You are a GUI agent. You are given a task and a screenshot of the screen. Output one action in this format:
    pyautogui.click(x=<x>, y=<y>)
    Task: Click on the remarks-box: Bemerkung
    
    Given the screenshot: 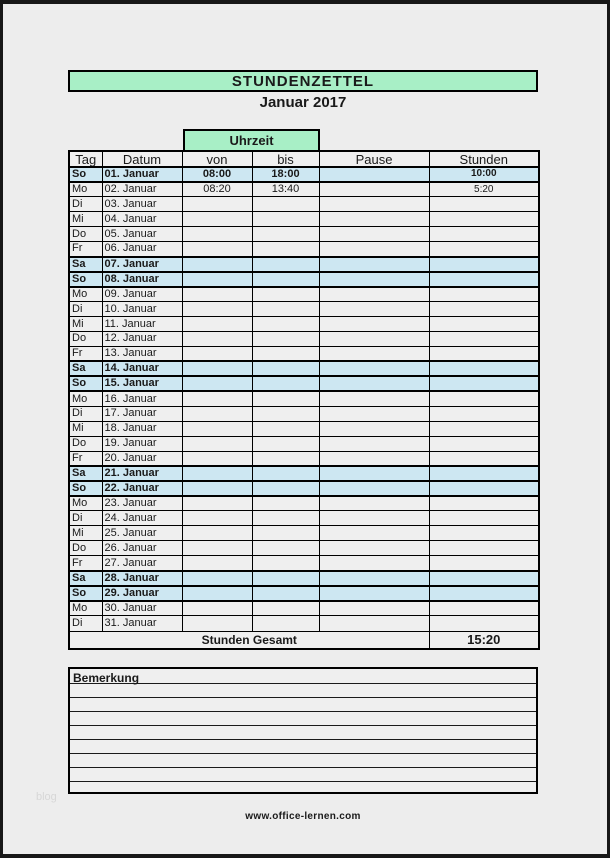 What is the action you would take?
    pyautogui.click(x=303, y=730)
    